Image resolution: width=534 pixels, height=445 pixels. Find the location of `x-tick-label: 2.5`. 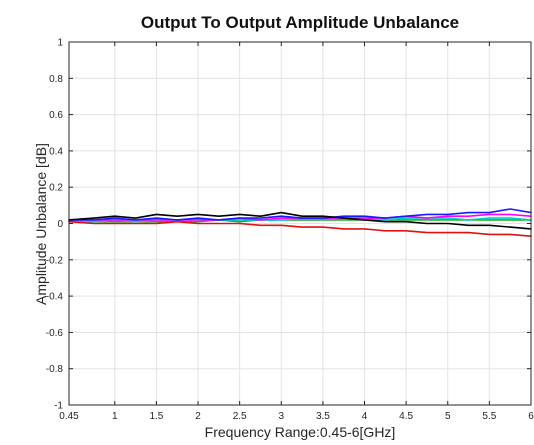

x-tick-label: 2.5 is located at coordinates (240, 416).